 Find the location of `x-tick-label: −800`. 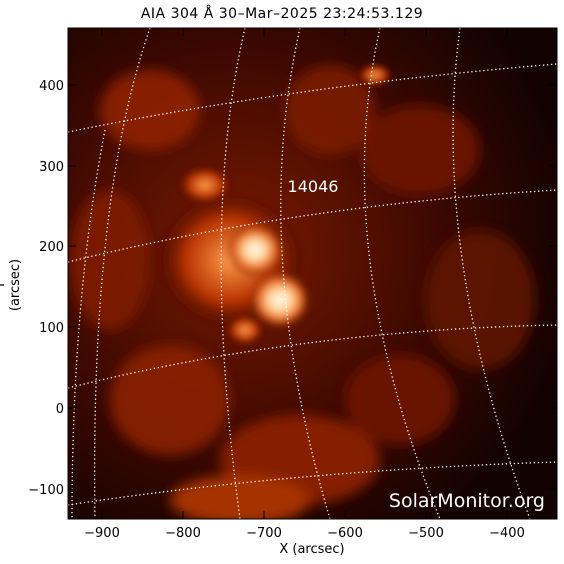

x-tick-label: −800 is located at coordinates (183, 533).